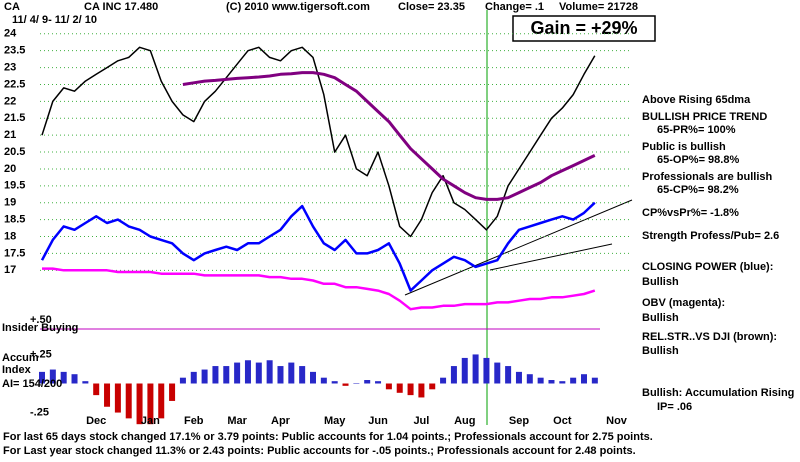 The image size is (800, 462). What do you see at coordinates (10, 135) in the screenshot?
I see `y-tick-label: 21` at bounding box center [10, 135].